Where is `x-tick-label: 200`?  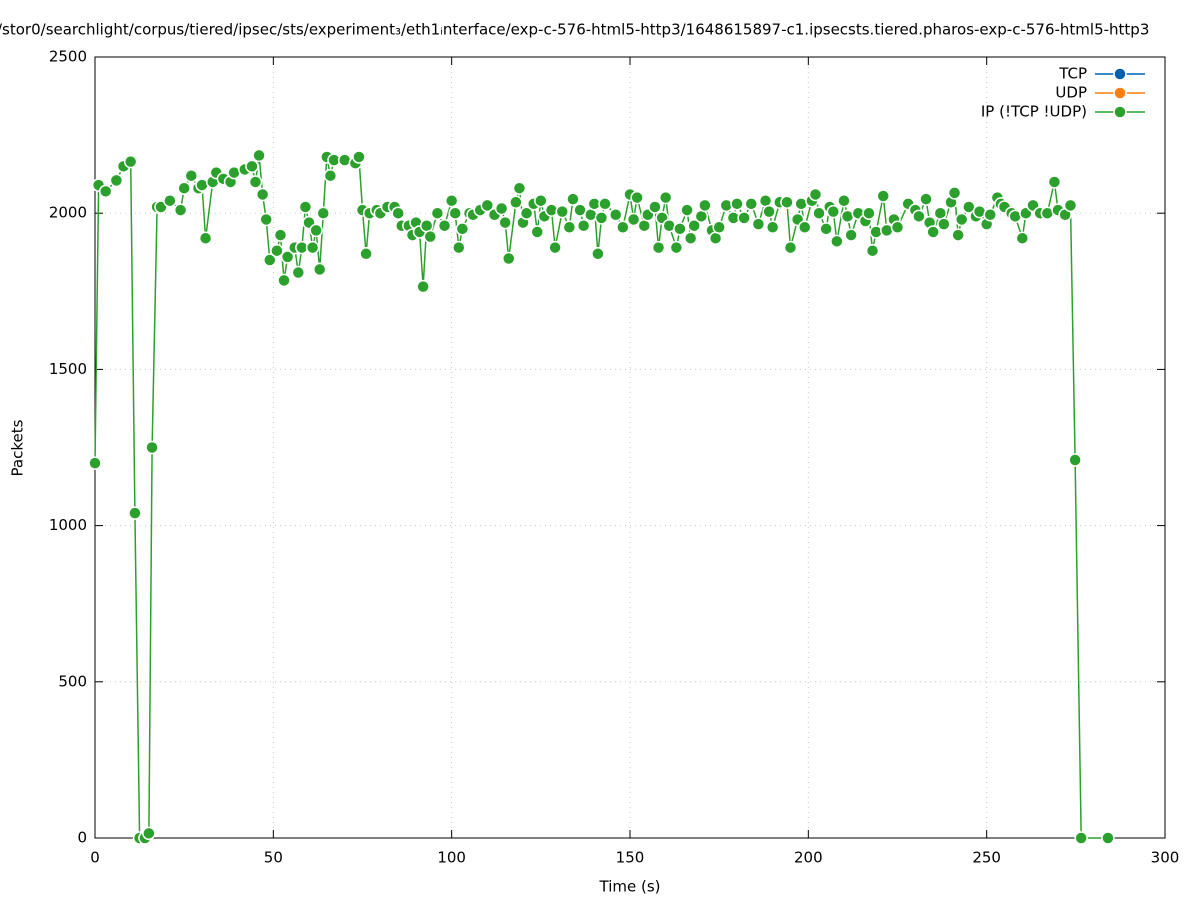 x-tick-label: 200 is located at coordinates (808, 858).